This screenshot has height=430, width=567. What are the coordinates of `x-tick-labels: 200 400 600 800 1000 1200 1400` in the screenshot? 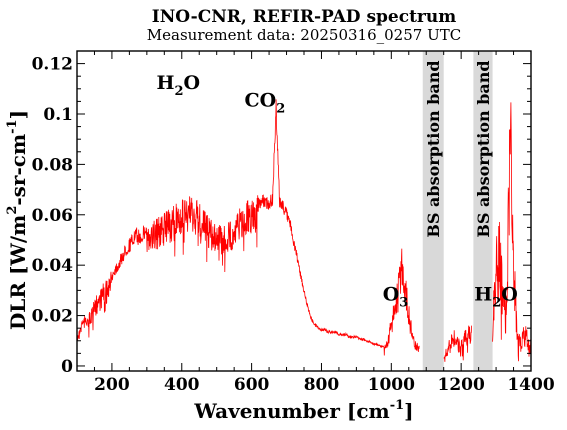 It's located at (324, 385).